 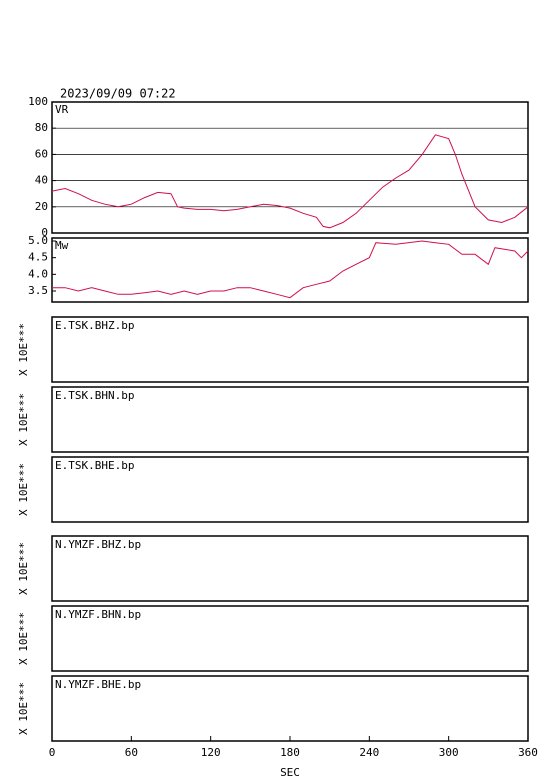 What do you see at coordinates (94, 395) in the screenshot?
I see `trace-name: E.TSK.BHN.bp` at bounding box center [94, 395].